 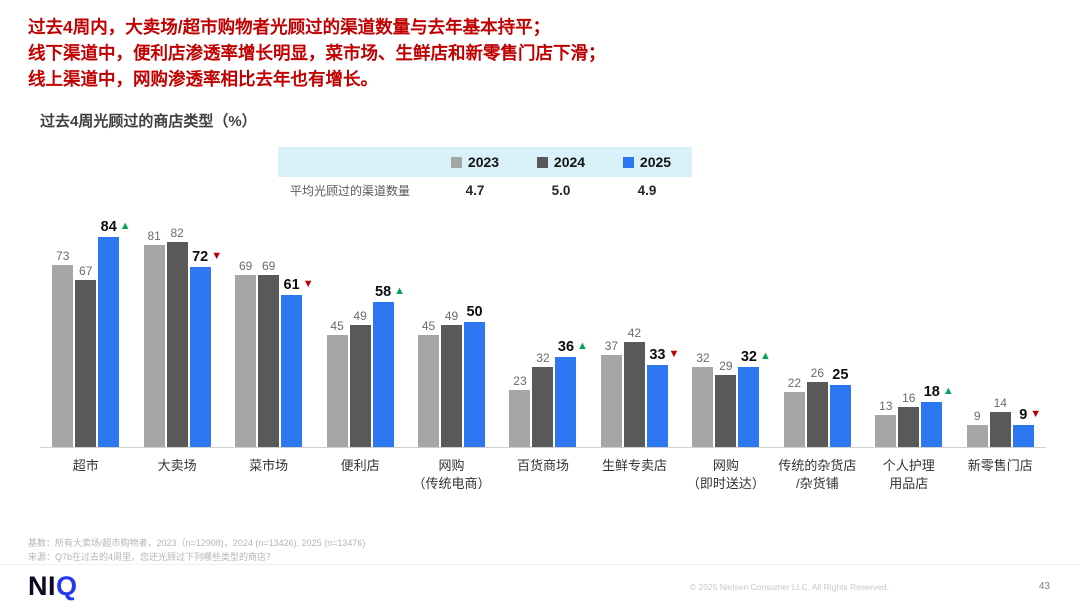 What do you see at coordinates (647, 190) in the screenshot?
I see `average-channels-2025: 4.9` at bounding box center [647, 190].